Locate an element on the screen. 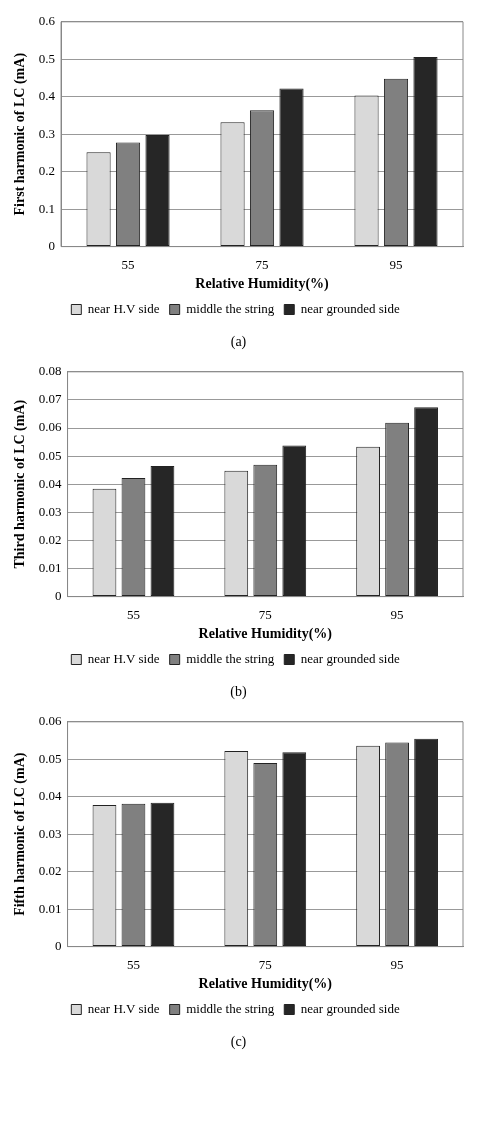 The width and height of the screenshot is (477, 1124). y-axis-title: First harmonic of LC (mA) is located at coordinates (20, 134).